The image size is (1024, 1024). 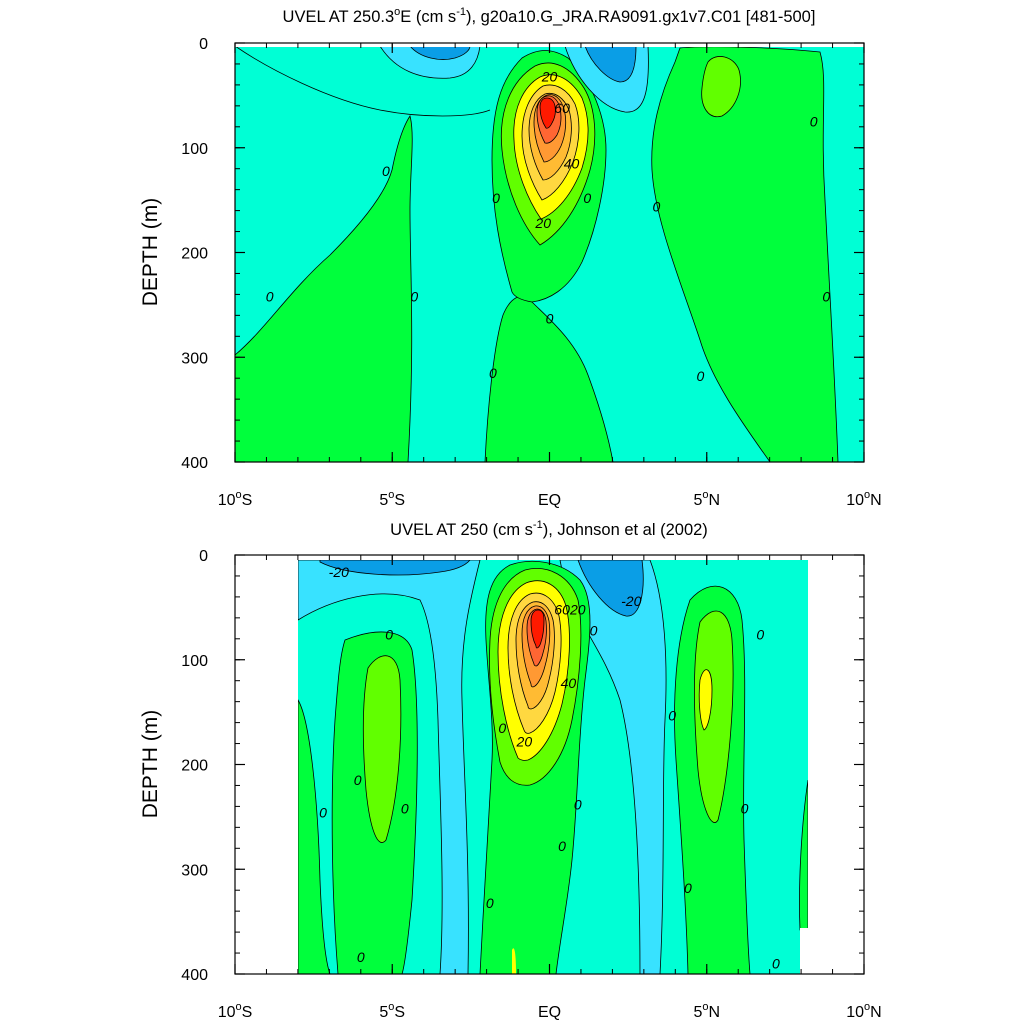 I want to click on y-axis-label-obs: DEPTH (m), so click(x=150, y=764).